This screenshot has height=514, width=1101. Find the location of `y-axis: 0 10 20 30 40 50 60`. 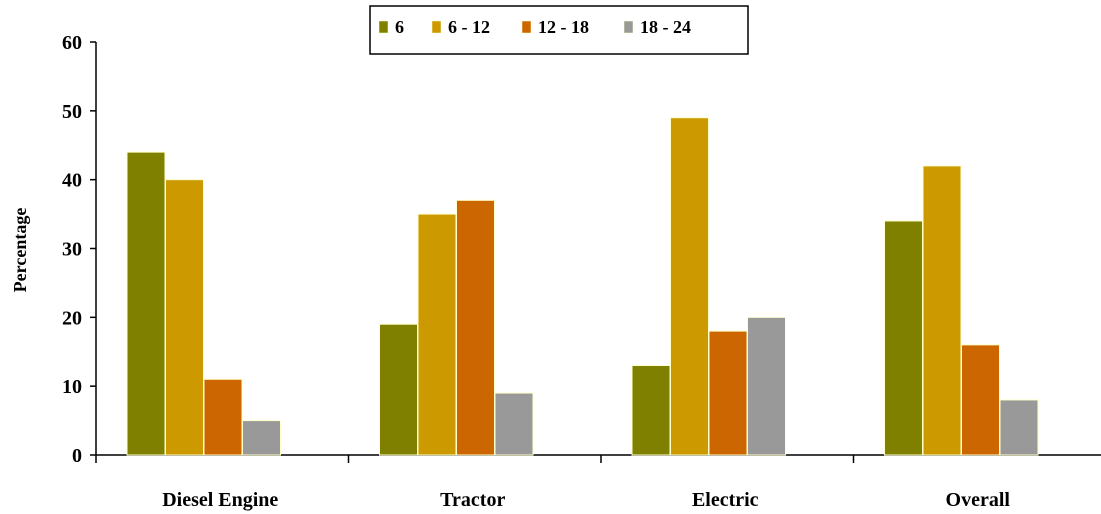

y-axis: 0 10 20 30 40 50 60 is located at coordinates (79, 249).